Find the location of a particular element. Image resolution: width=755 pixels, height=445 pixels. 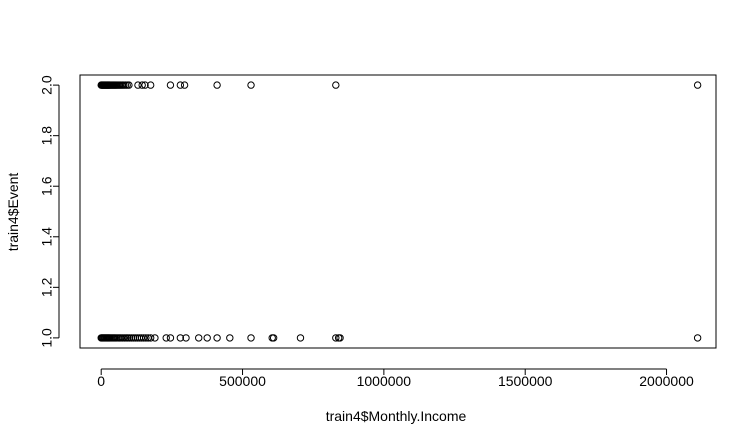

x-axis: 0 500000 1000000 1500000 2000000 is located at coordinates (395, 378).